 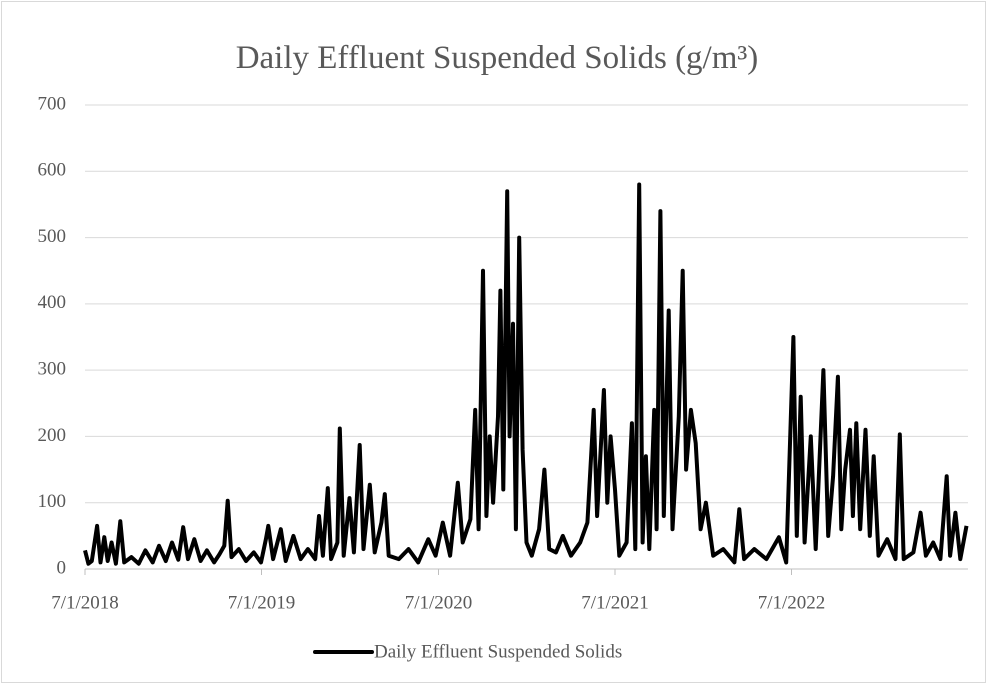 I want to click on x-tick-label: 7/1/2022, so click(x=792, y=602).